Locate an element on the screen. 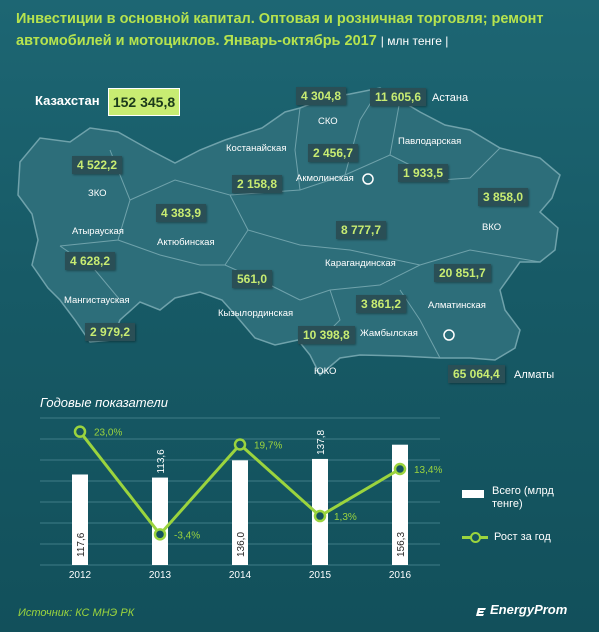 This screenshot has width=599, height=632. region-label-akmola: Акмолинская is located at coordinates (325, 178).